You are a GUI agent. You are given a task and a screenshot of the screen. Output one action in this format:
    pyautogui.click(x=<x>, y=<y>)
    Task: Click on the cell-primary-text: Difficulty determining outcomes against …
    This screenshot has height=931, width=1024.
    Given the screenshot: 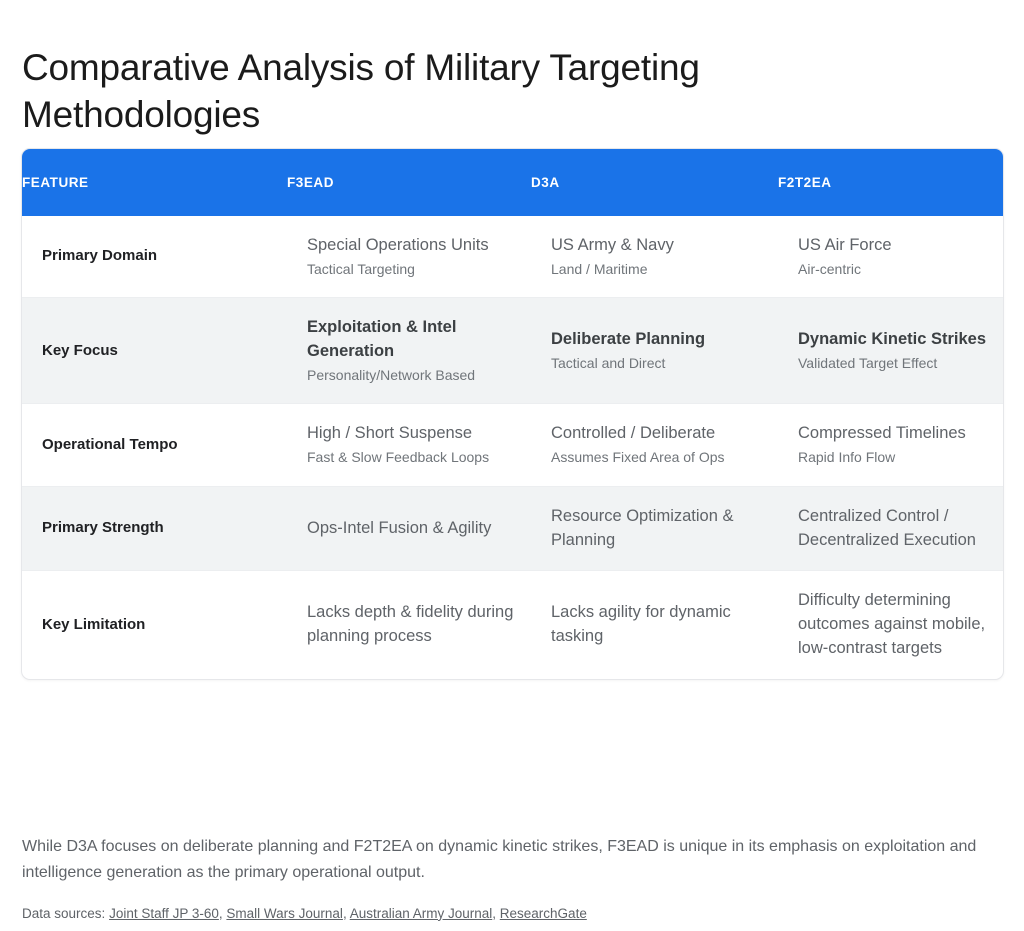 What is the action you would take?
    pyautogui.click(x=892, y=624)
    